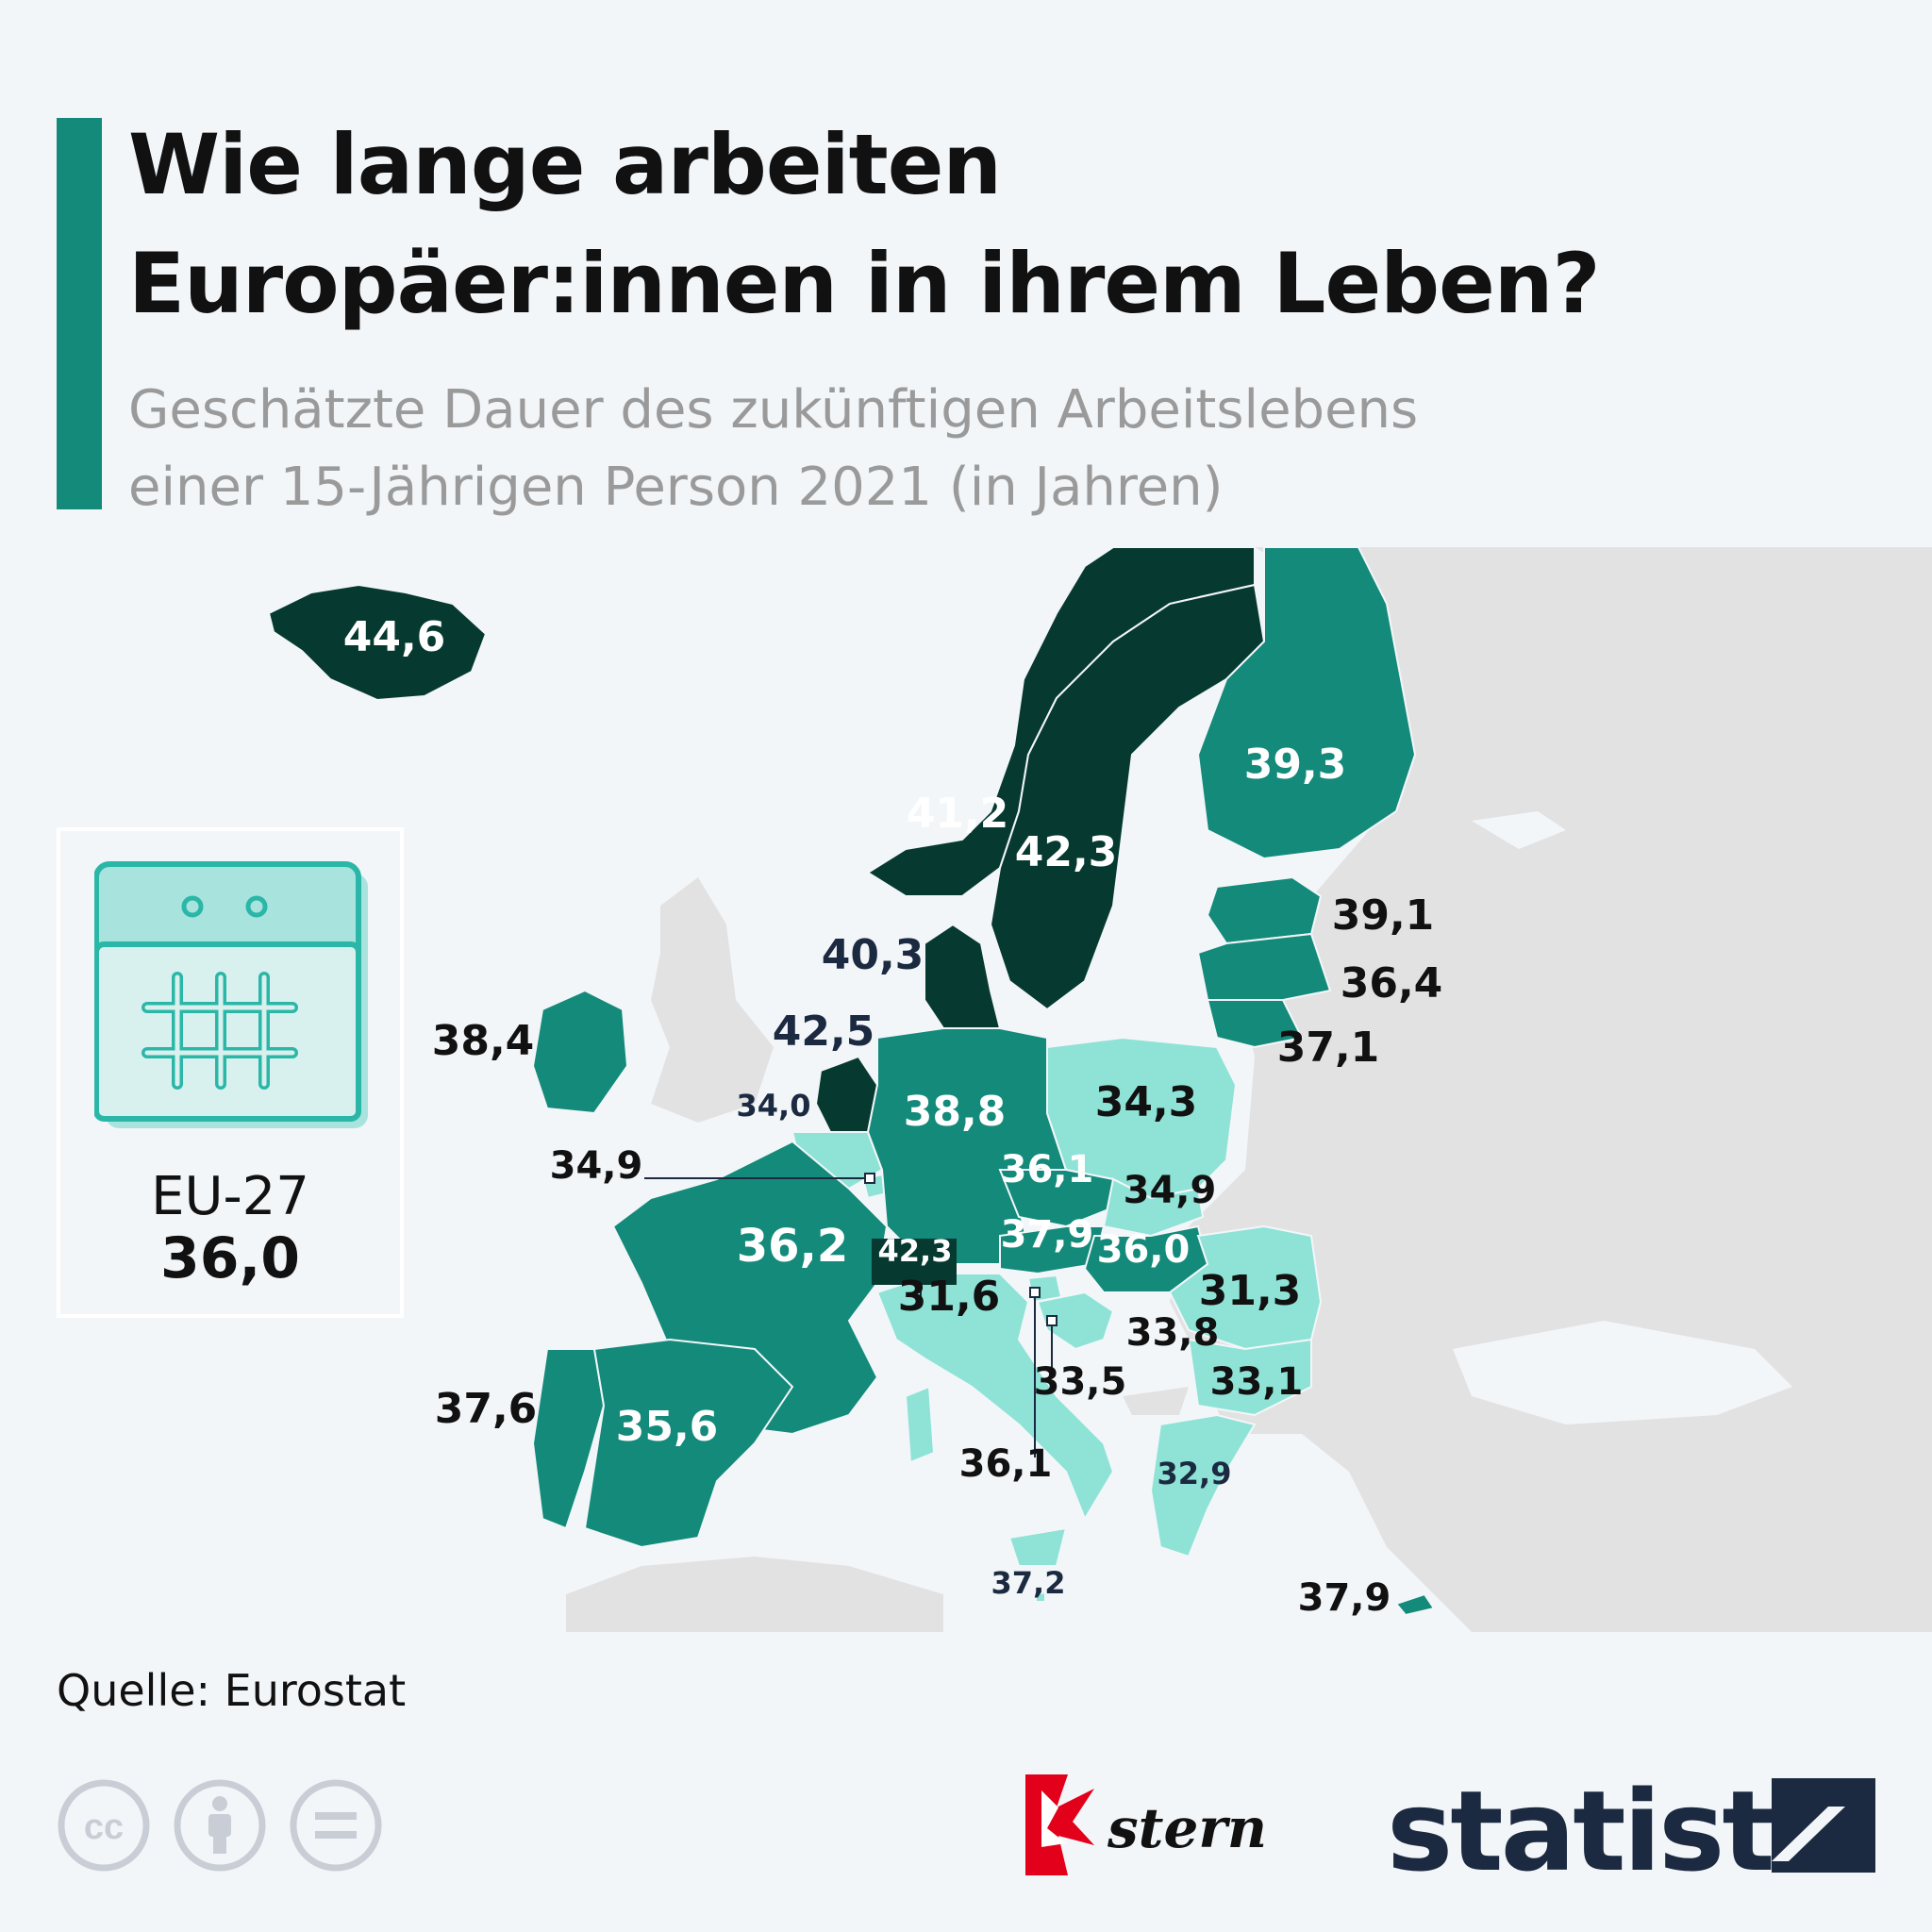 The image size is (1932, 1932). Describe the element at coordinates (1040, 1597) in the screenshot. I see `malta-region` at that location.